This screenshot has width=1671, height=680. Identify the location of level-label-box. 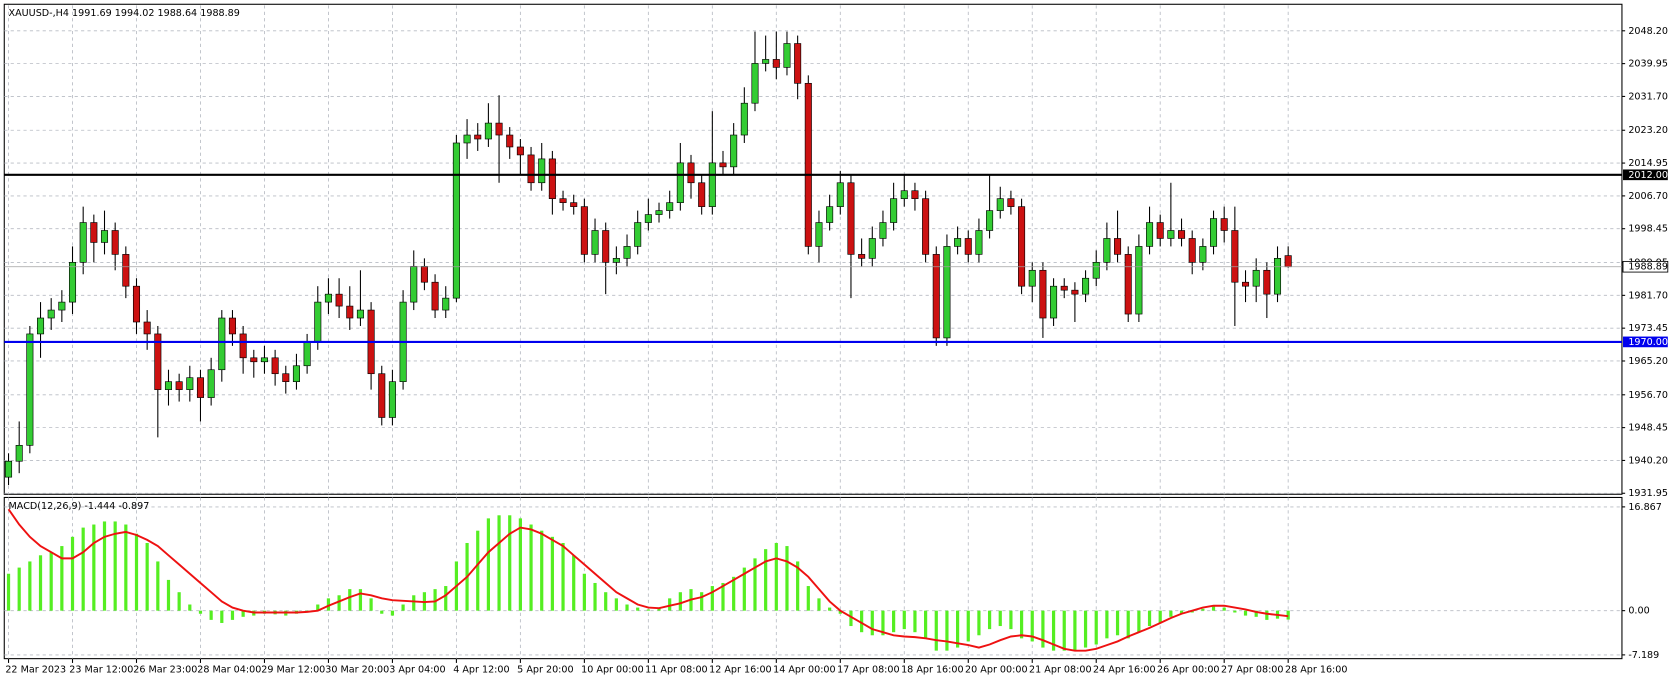
(1645, 175).